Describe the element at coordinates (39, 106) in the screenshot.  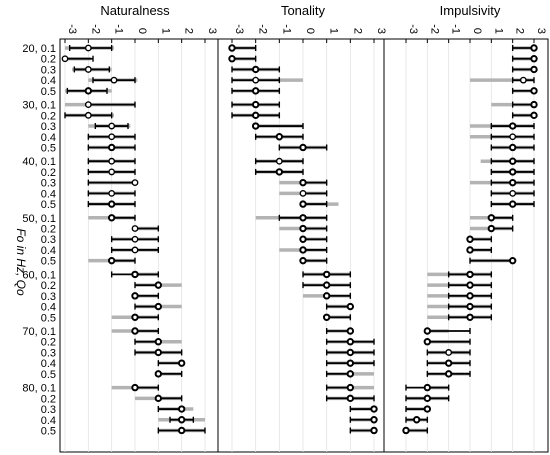
I see `row-label: 30, 0.1` at that location.